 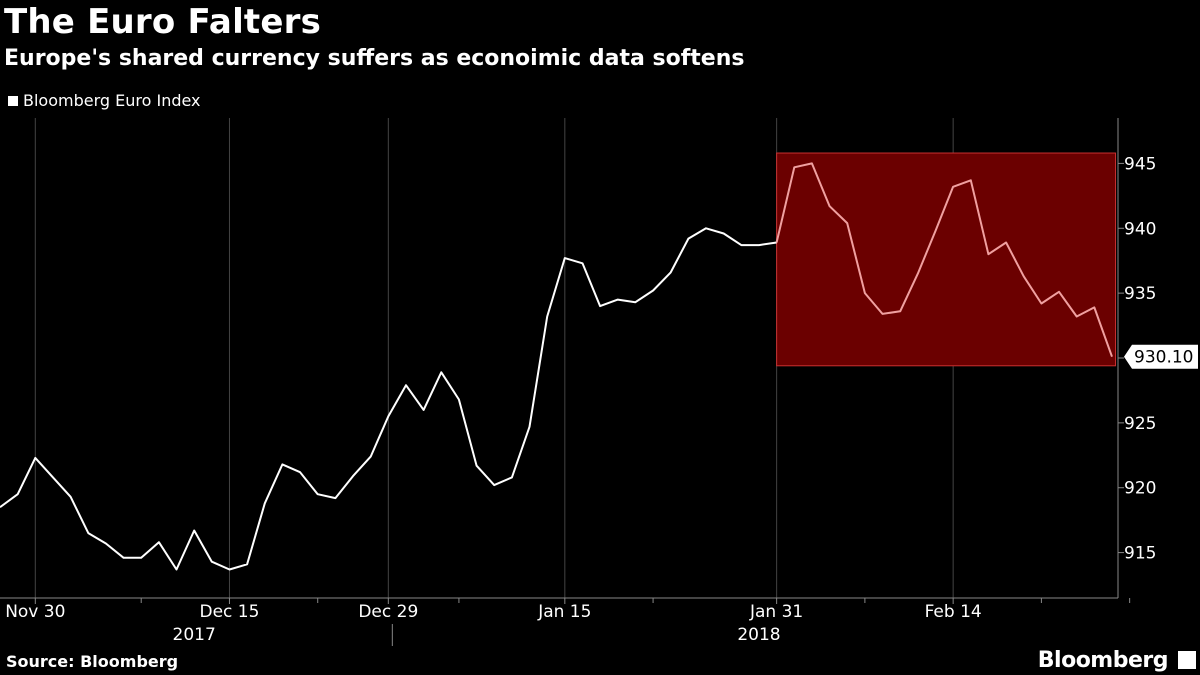 What do you see at coordinates (1187, 660) in the screenshot?
I see `brand-mark-icon` at bounding box center [1187, 660].